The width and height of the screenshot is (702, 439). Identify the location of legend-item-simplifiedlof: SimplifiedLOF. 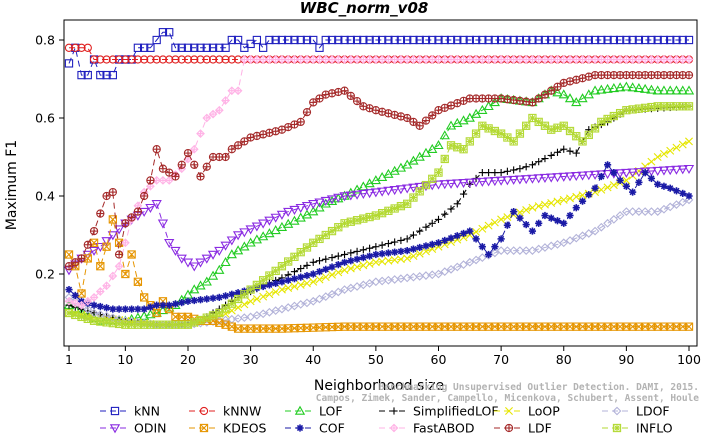
(439, 411).